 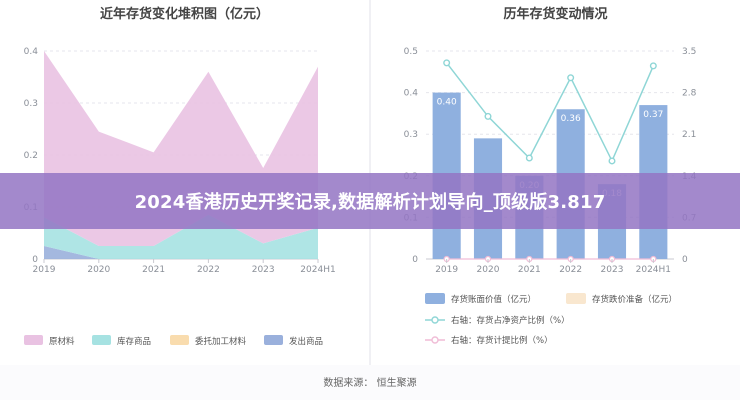 What do you see at coordinates (570, 270) in the screenshot?
I see `right-x-tick-label: 2022` at bounding box center [570, 270].